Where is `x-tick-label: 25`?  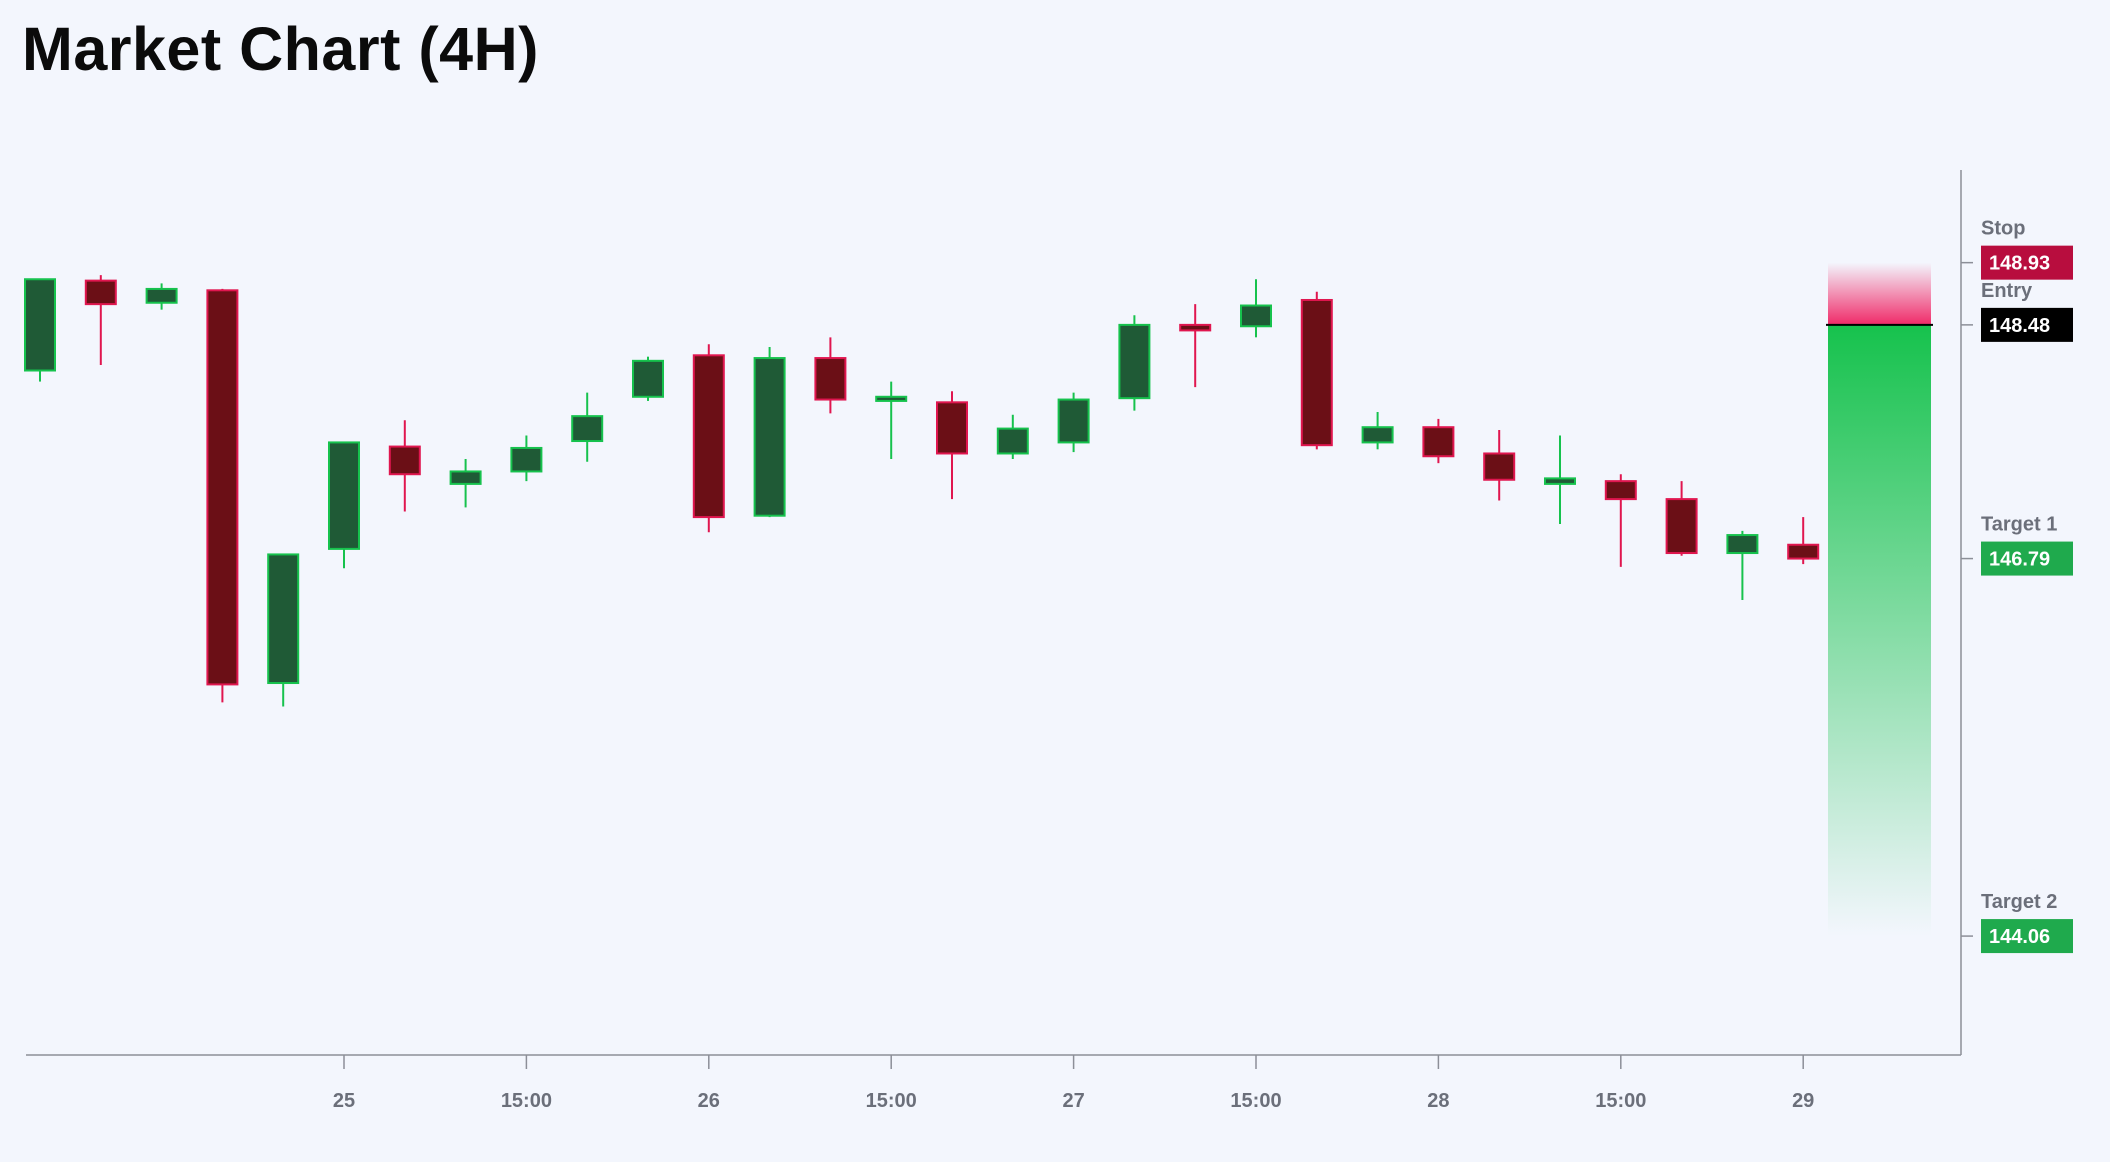 x-tick-label: 25 is located at coordinates (344, 1101).